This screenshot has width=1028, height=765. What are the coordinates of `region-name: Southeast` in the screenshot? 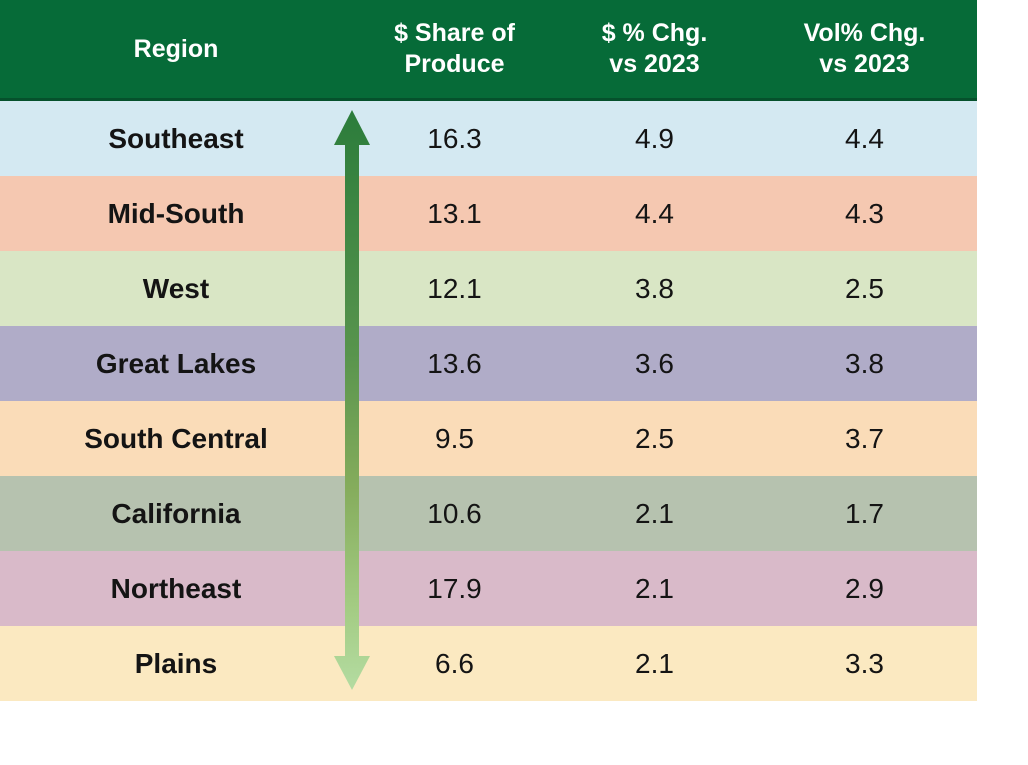 It's located at (176, 138).